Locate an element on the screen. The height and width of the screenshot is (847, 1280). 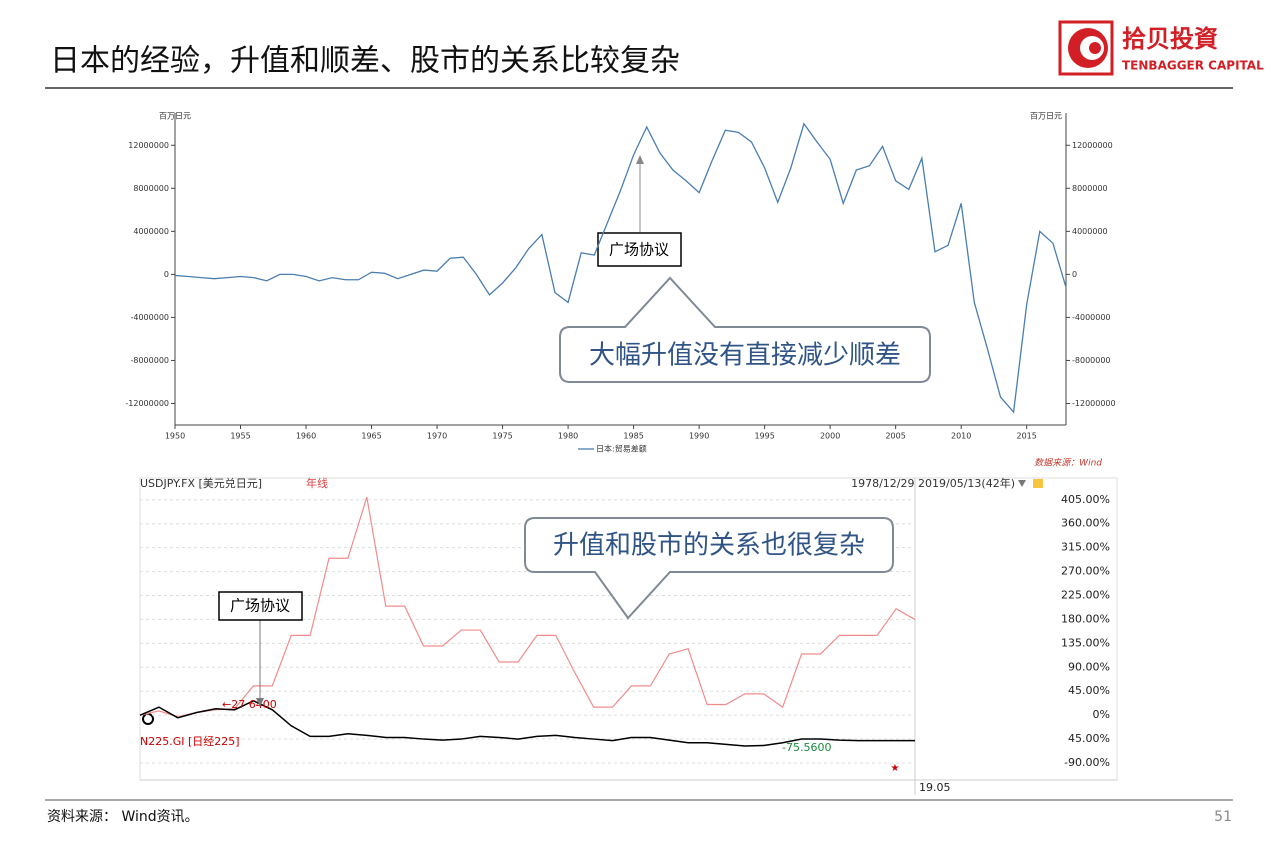
x-tick-label: 1970 is located at coordinates (437, 436).